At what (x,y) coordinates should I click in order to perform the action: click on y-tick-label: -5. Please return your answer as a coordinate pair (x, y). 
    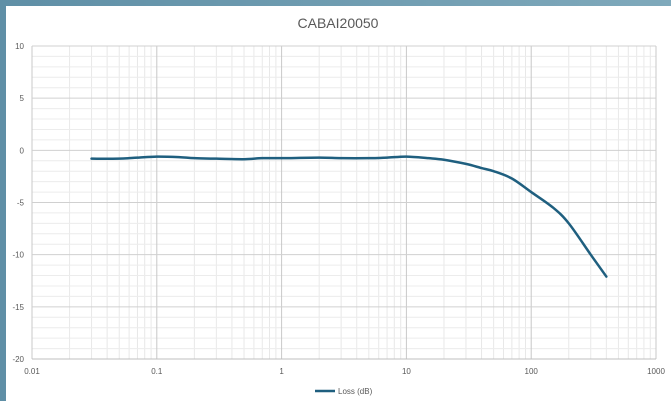
    Looking at the image, I should click on (21, 203).